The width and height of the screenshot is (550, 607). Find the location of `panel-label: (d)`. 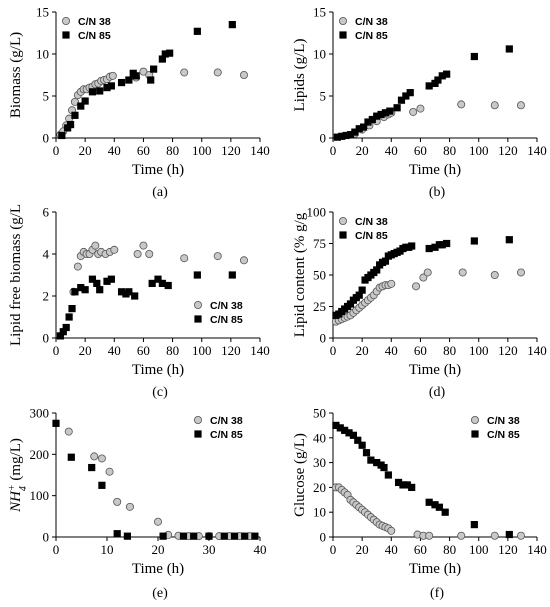

panel-label: (d) is located at coordinates (437, 392).